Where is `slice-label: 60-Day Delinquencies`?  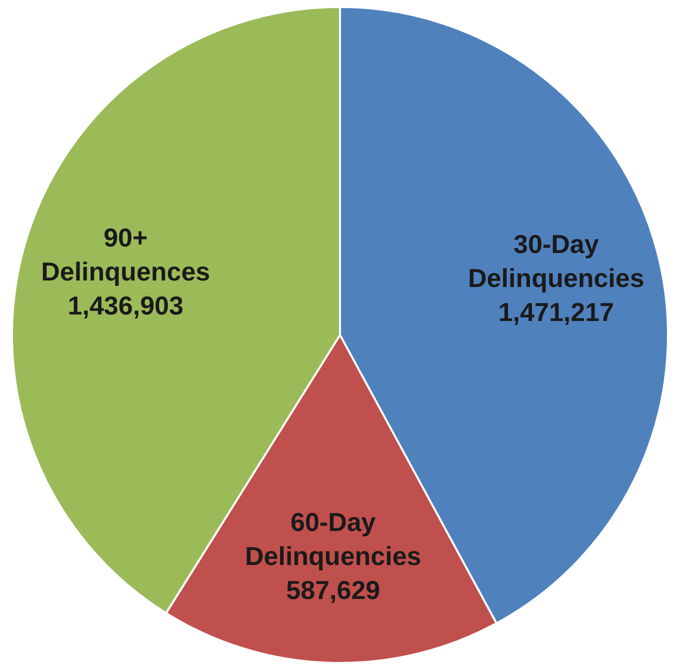 slice-label: 60-Day Delinquencies is located at coordinates (333, 538).